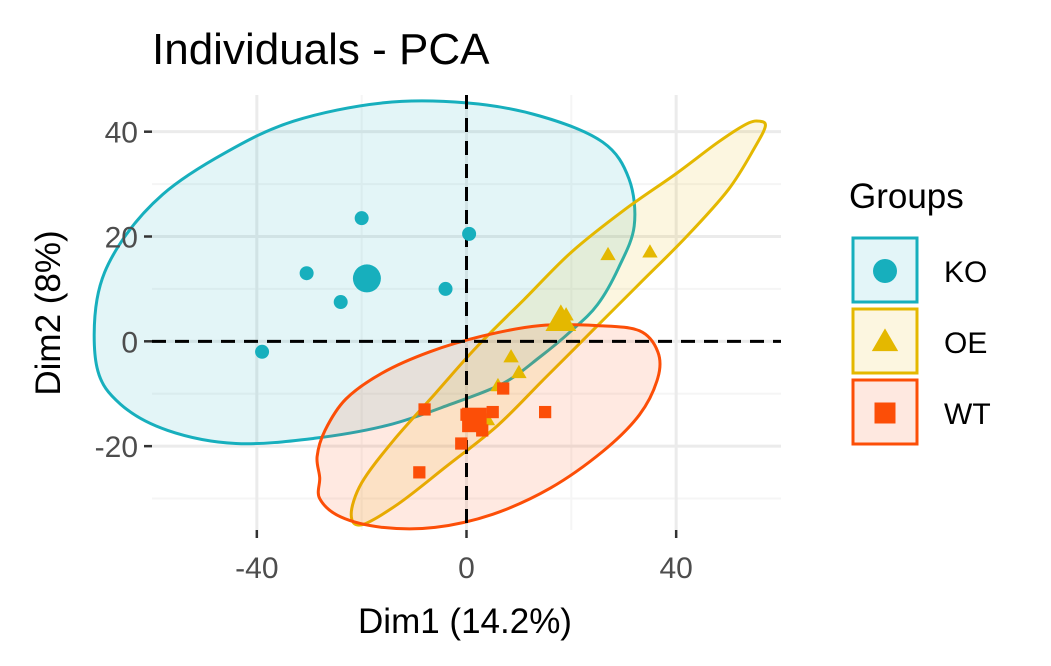 The height and width of the screenshot is (666, 1051). Describe the element at coordinates (885, 271) in the screenshot. I see `legend-marker-ko` at that location.